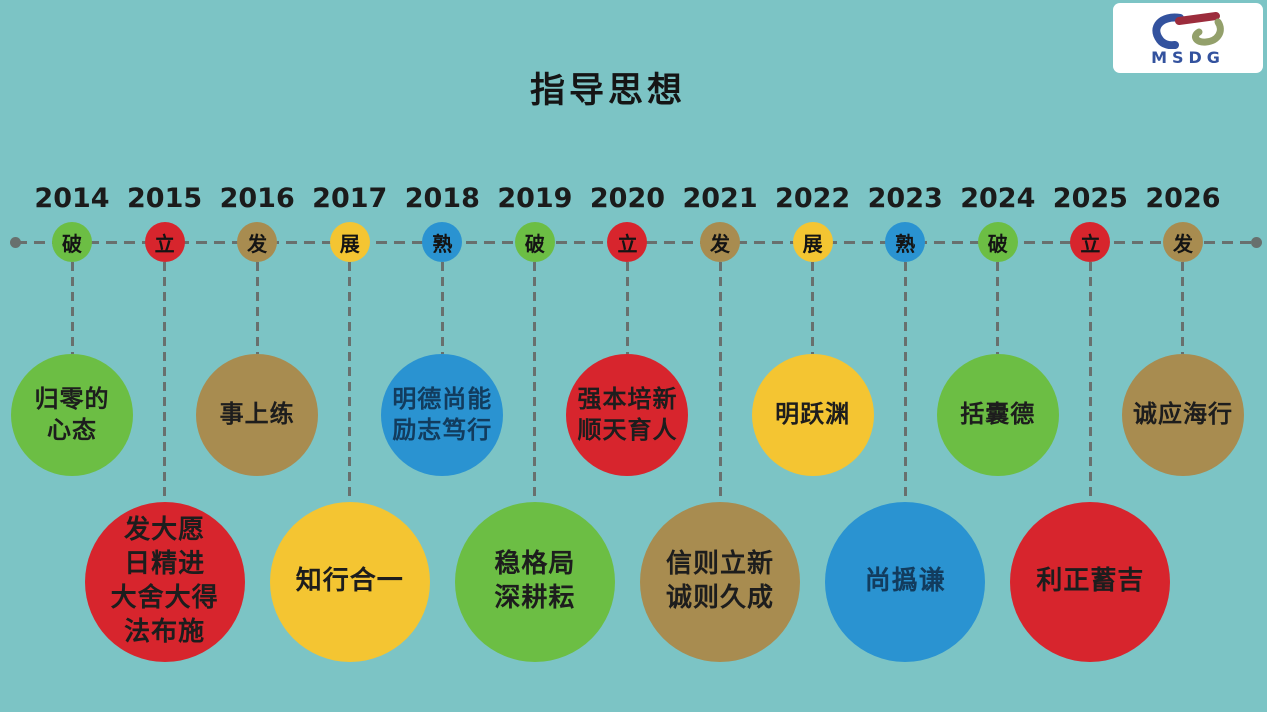 The image size is (1267, 712). Describe the element at coordinates (720, 582) in the screenshot. I see `phrase-circle-2021: 信则立新 诚则久成` at that location.